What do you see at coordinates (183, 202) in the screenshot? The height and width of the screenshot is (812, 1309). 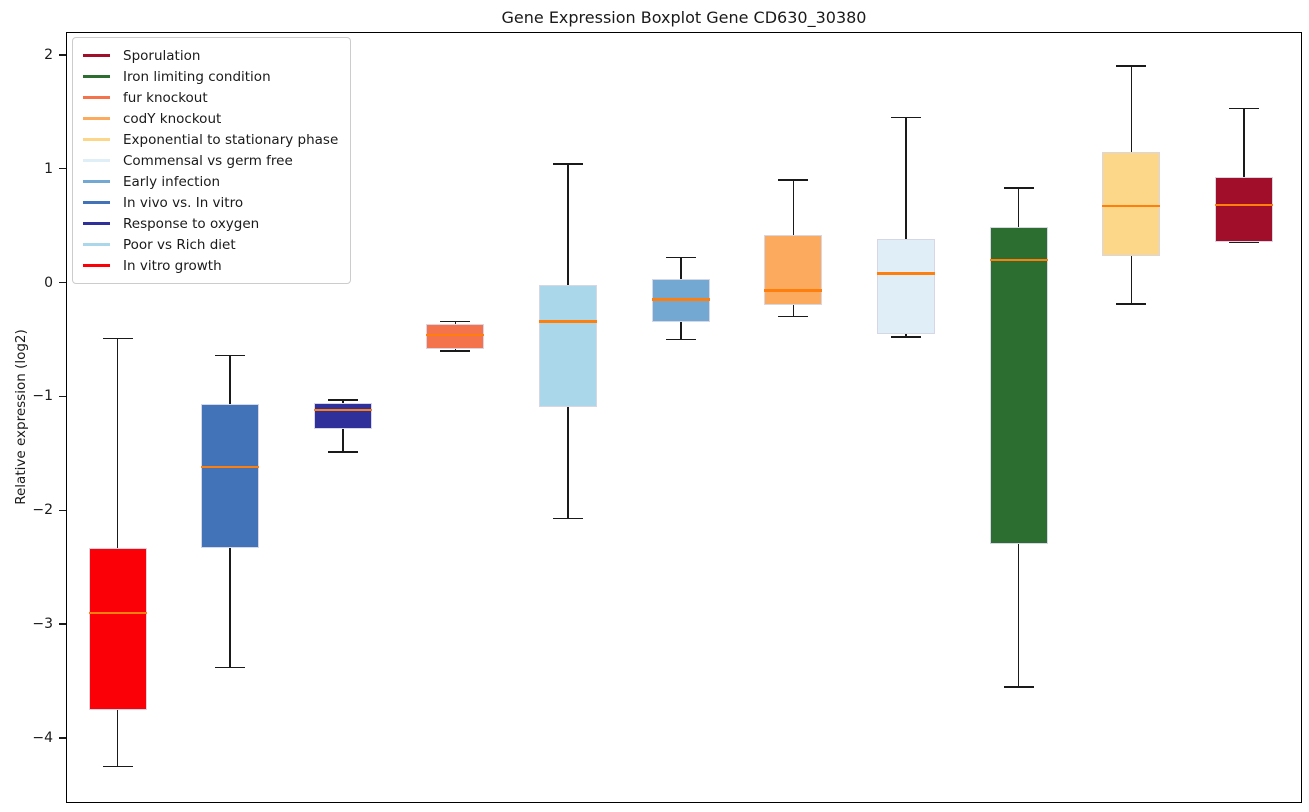 I see `legend-label: In vivo vs. In vitro` at bounding box center [183, 202].